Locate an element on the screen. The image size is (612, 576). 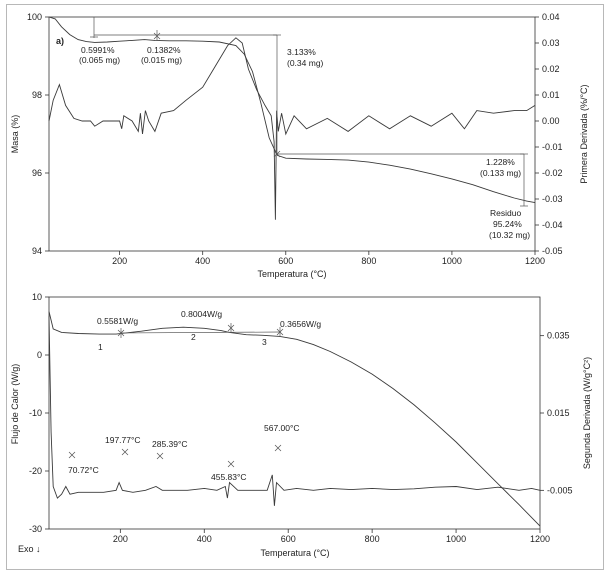
panel-b-ytick-label-3: -20 is located at coordinates (35, 471).